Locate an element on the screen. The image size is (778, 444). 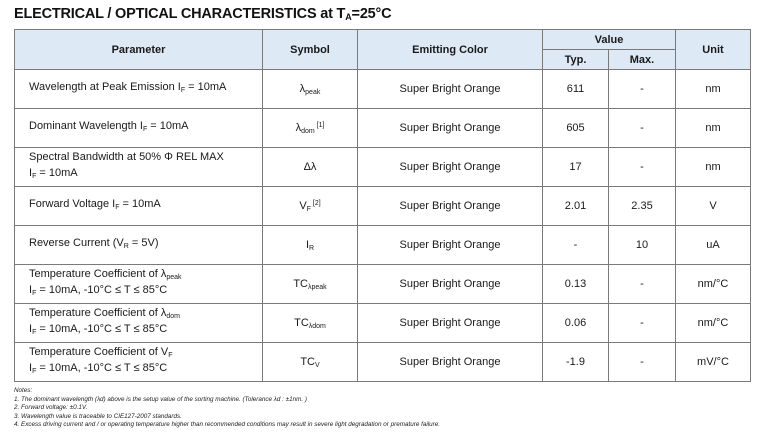
header-unit: Unit is located at coordinates (713, 49).